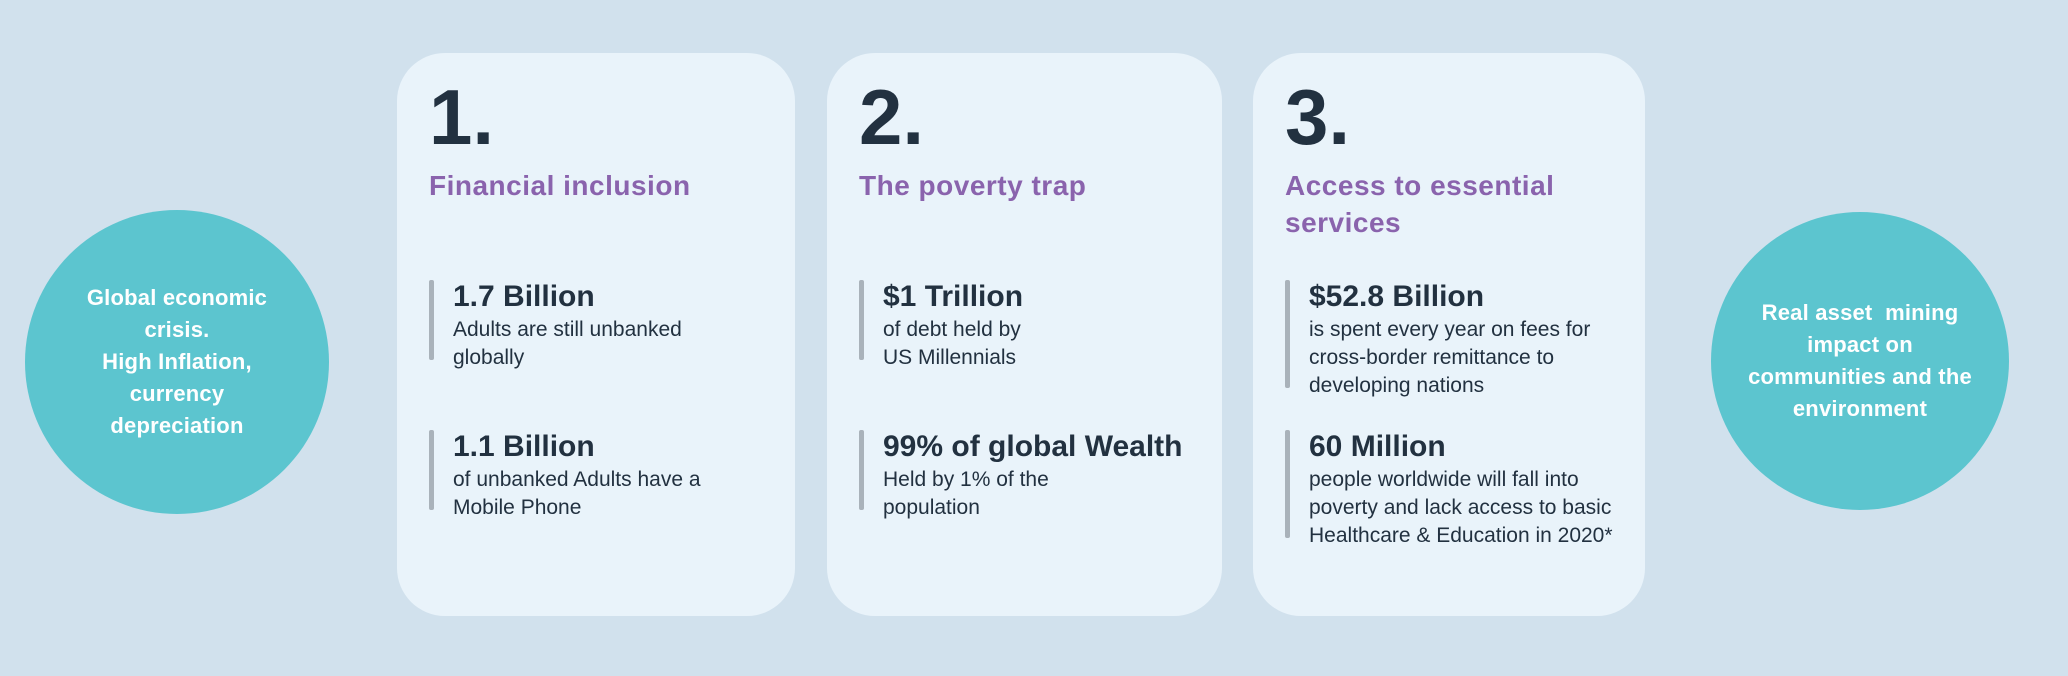 The width and height of the screenshot is (2068, 676). I want to click on card-number: 3., so click(1318, 117).